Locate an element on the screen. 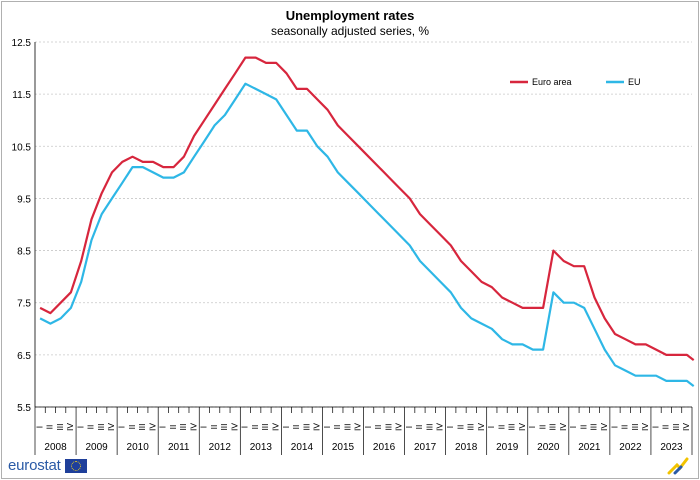  year-label: 2019 is located at coordinates (507, 447).